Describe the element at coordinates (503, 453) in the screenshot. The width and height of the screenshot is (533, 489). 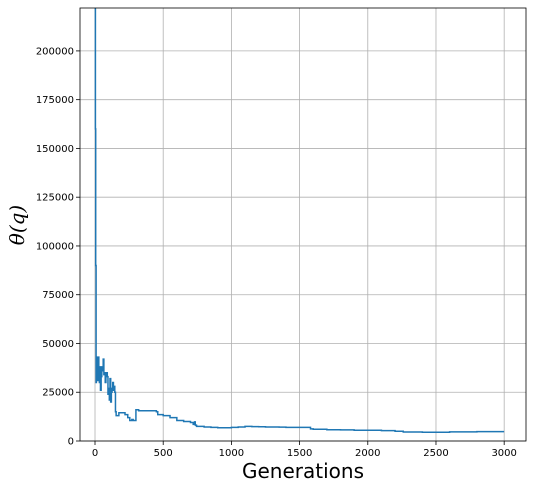
I see `x-tick-label: 3000` at that location.